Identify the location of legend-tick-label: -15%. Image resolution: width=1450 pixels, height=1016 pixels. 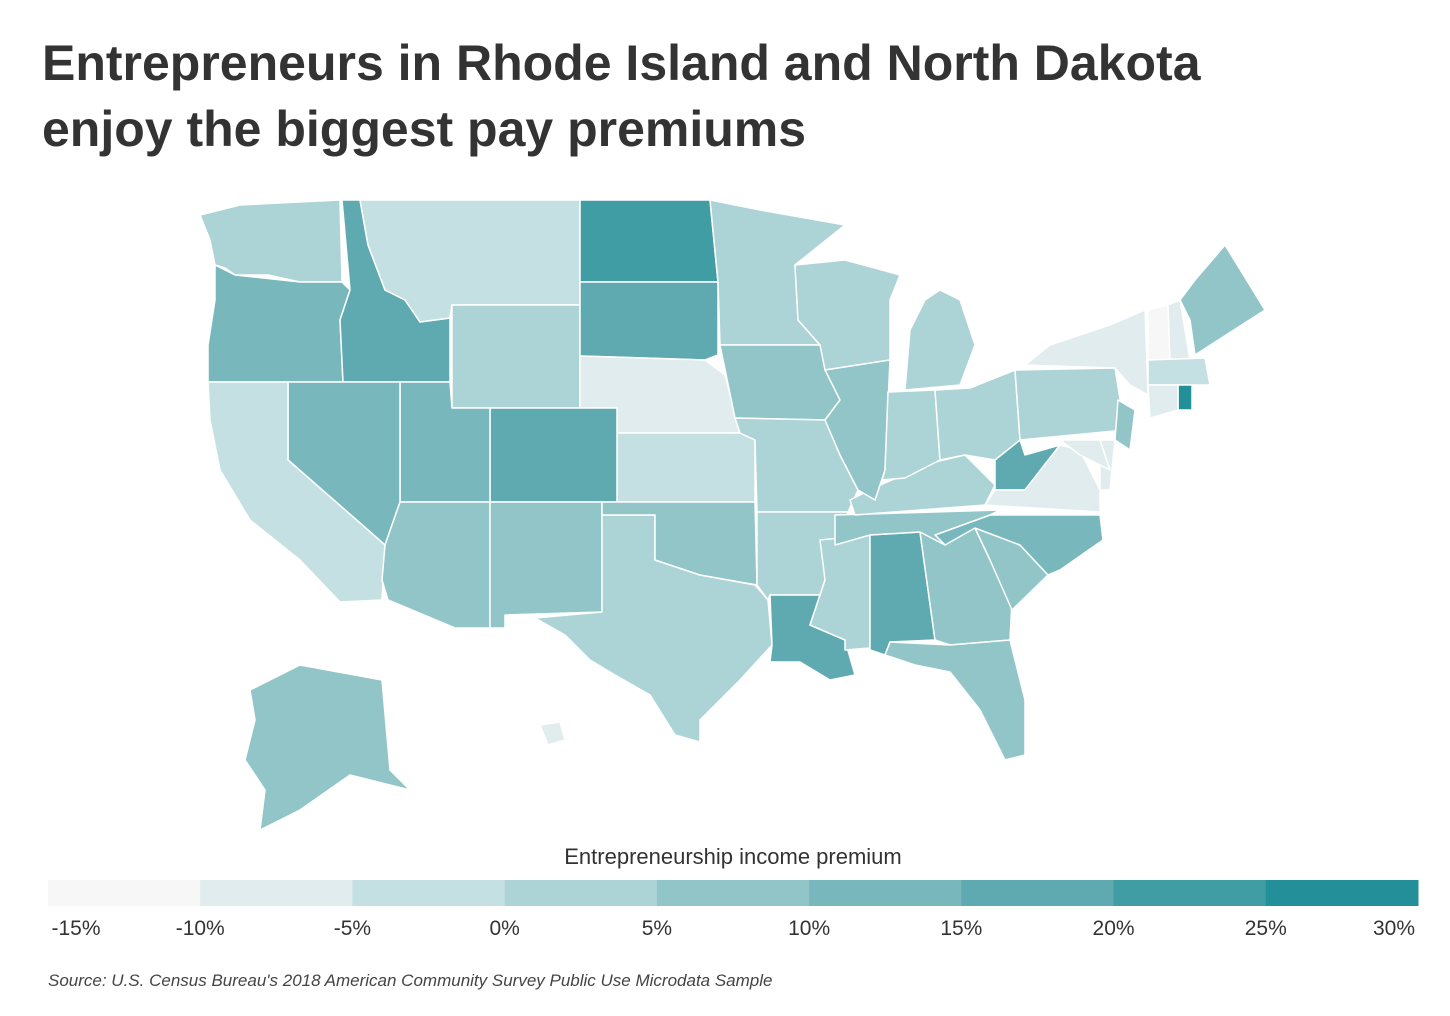
(75, 928).